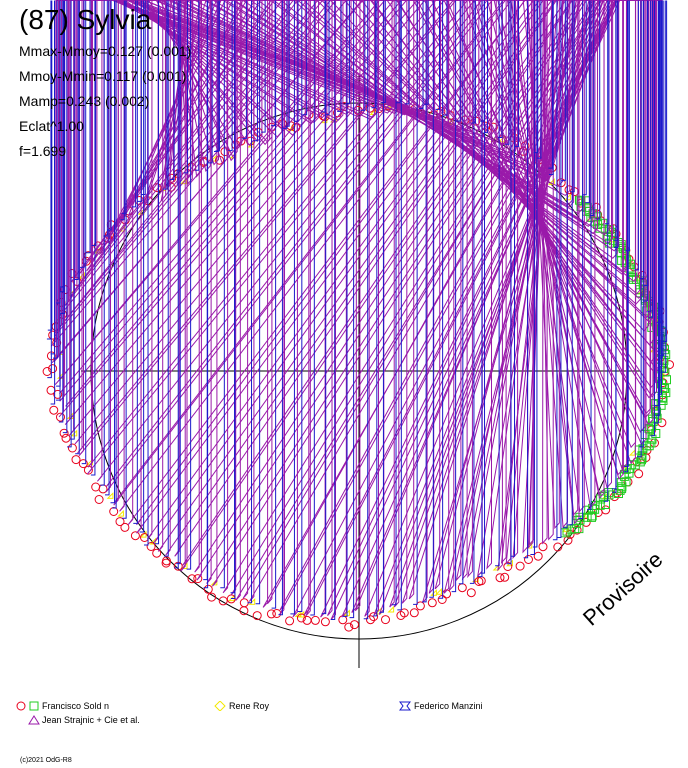  I want to click on stat-mmax-mmoy: Mmax-Mmoy=0.127 (0.001), so click(105, 51).